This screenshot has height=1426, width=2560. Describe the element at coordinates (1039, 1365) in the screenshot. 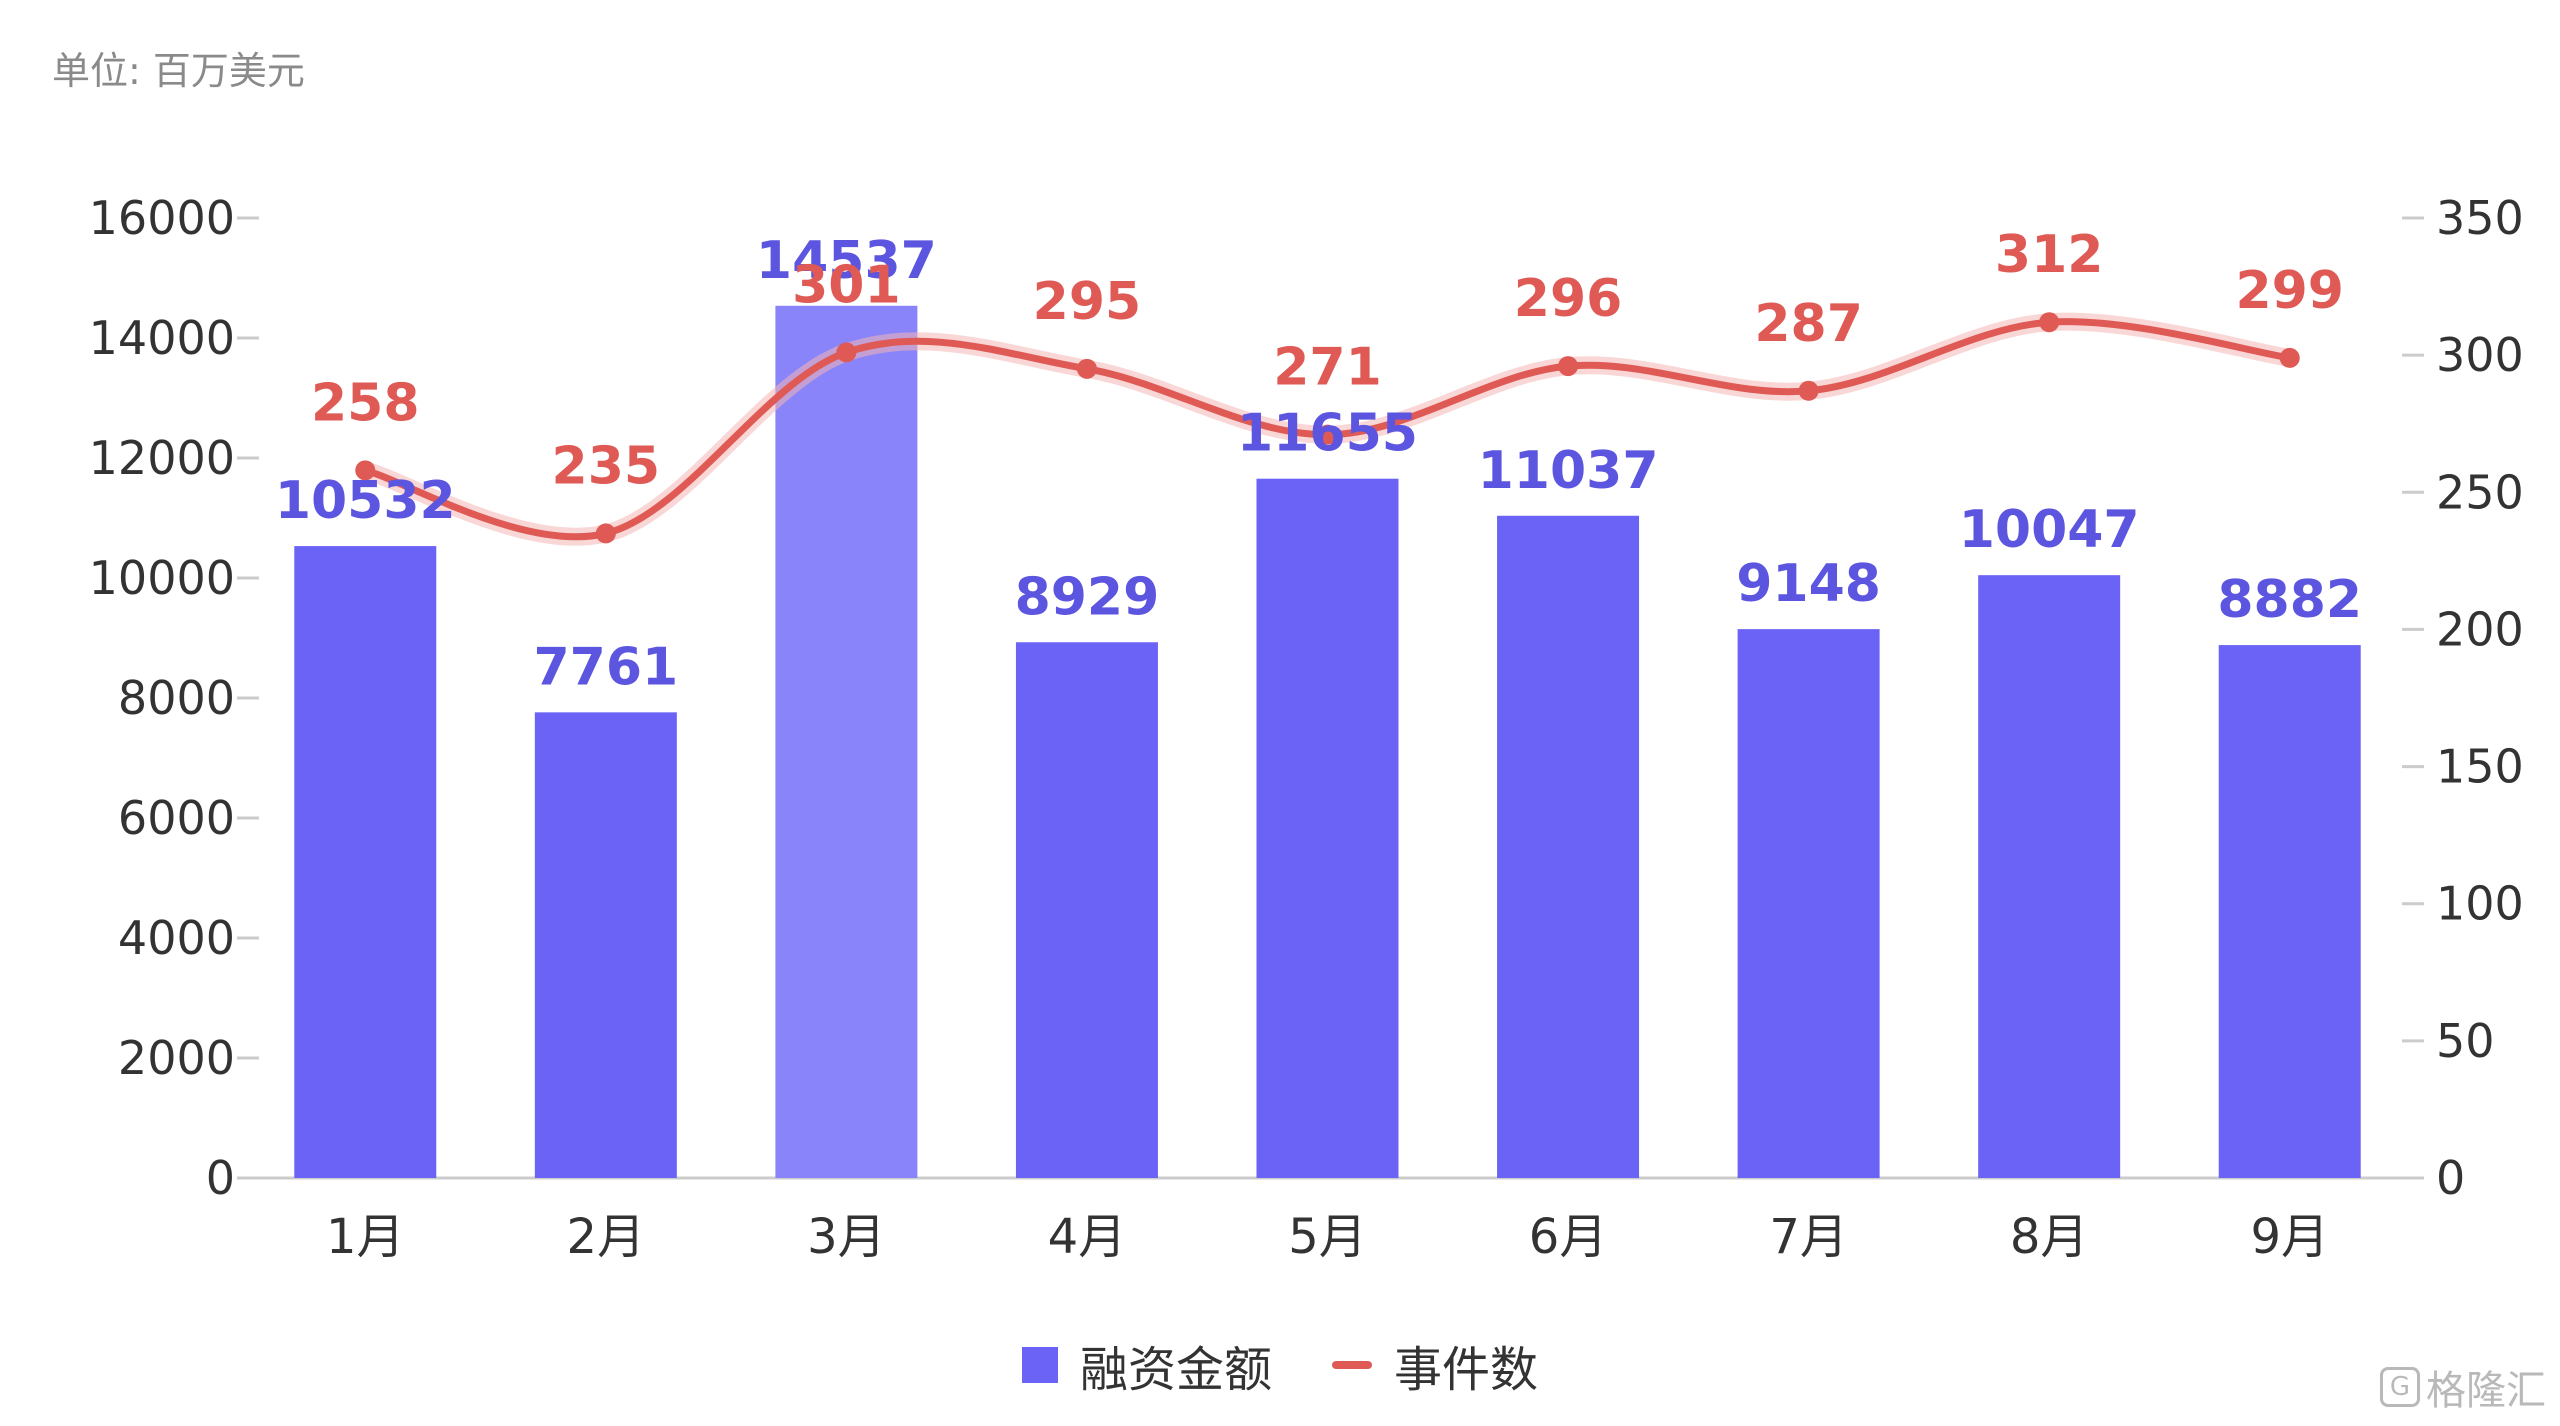

I see `legend-bar-swatch` at that location.